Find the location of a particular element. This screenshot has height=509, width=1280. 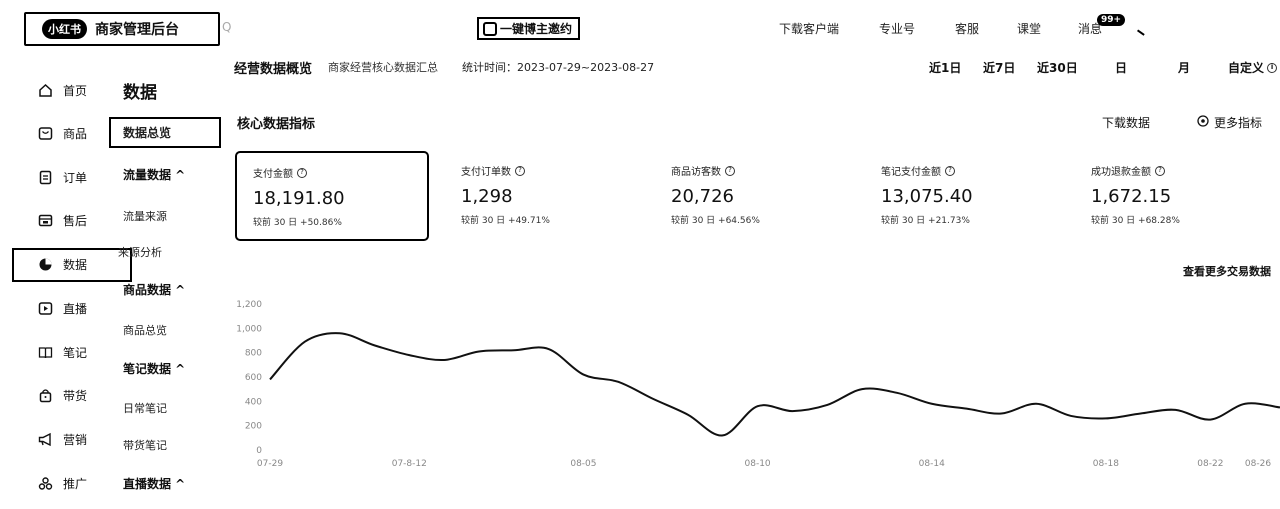

top-nav-service: 客服 is located at coordinates (967, 29).